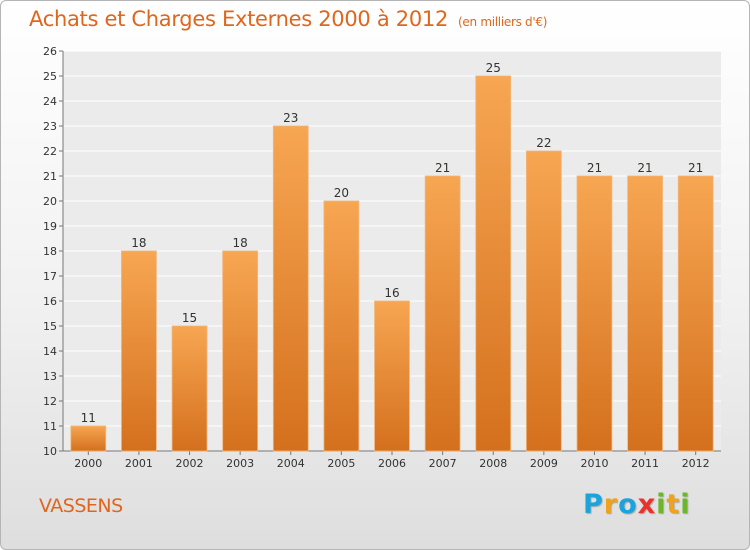 This screenshot has width=750, height=550. Describe the element at coordinates (341, 326) in the screenshot. I see `bar-2005` at that location.